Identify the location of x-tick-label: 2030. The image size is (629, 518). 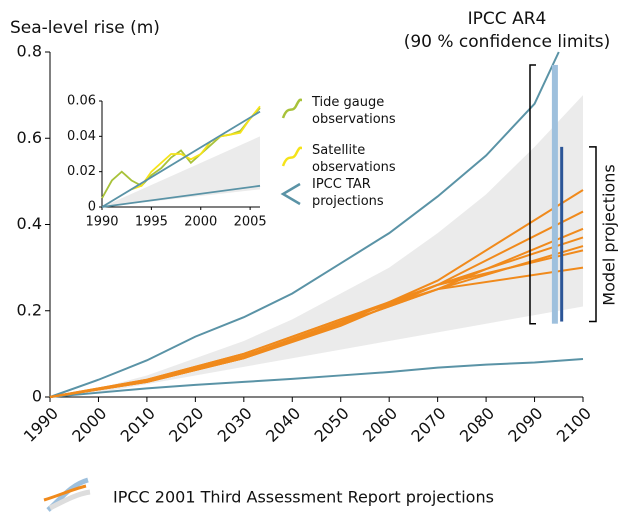
(235, 425).